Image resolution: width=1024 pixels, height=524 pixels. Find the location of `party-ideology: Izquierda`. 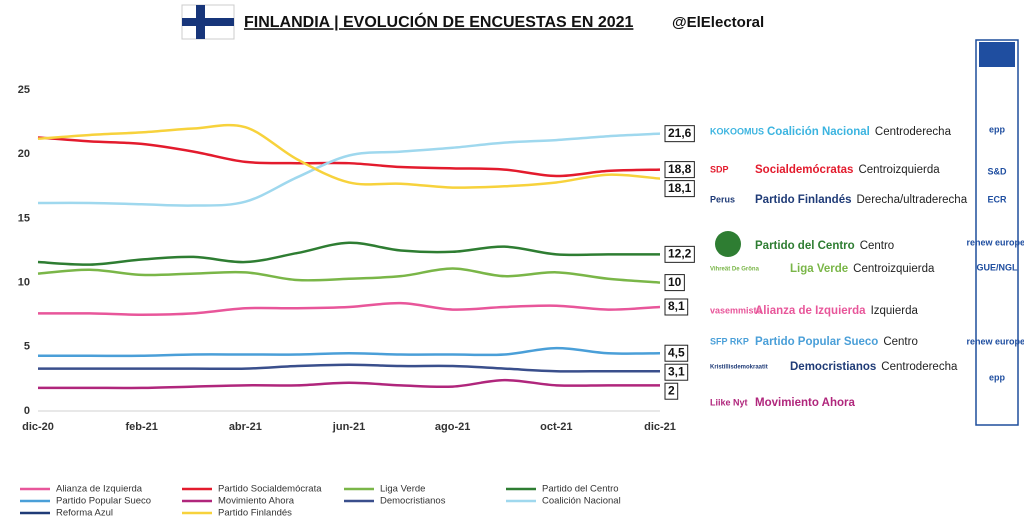

party-ideology: Izquierda is located at coordinates (895, 311).